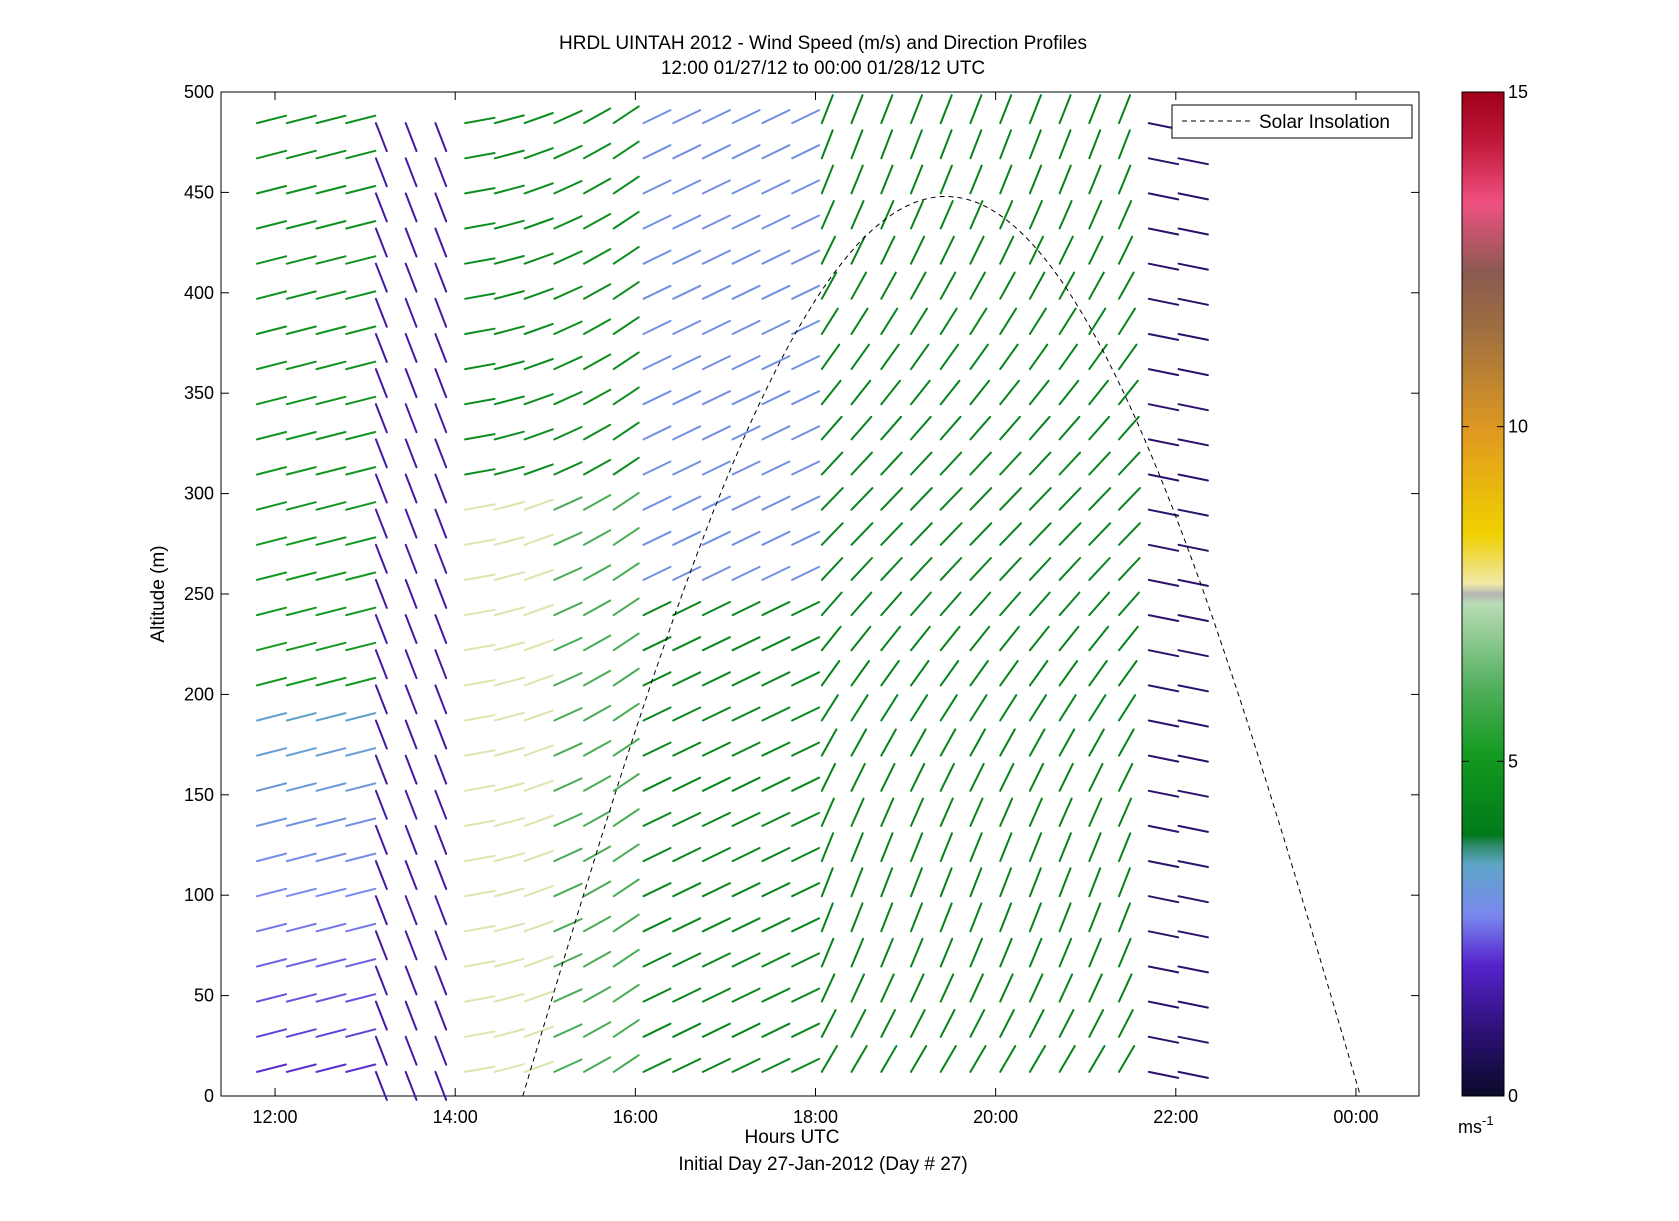 The width and height of the screenshot is (1679, 1221). I want to click on x-tick-label: 22:00, so click(1175, 1117).